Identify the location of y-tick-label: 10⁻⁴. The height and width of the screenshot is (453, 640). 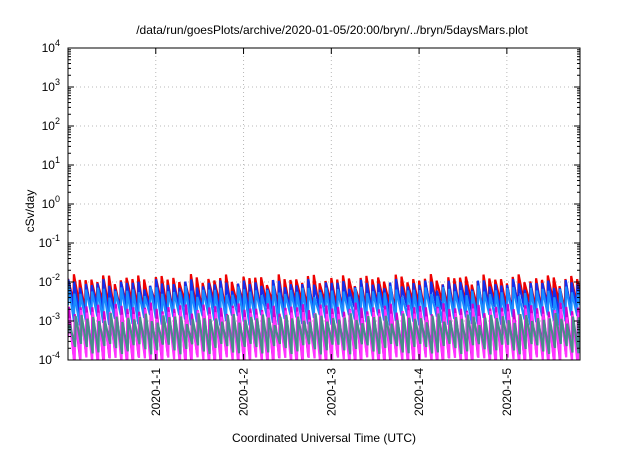
(49, 358).